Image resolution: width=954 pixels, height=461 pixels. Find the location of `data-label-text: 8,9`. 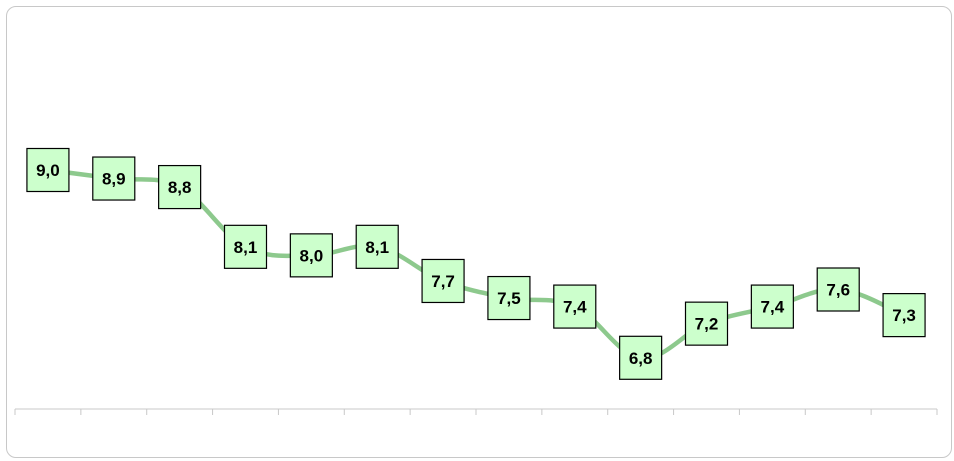

data-label-text: 8,9 is located at coordinates (114, 179).